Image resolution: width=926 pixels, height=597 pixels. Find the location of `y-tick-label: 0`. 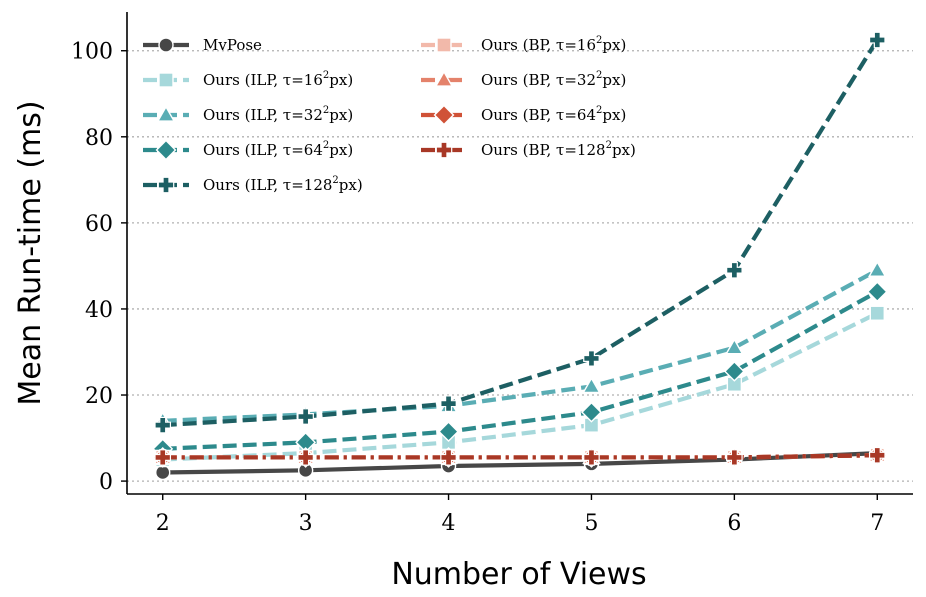

y-tick-label: 0 is located at coordinates (106, 482).